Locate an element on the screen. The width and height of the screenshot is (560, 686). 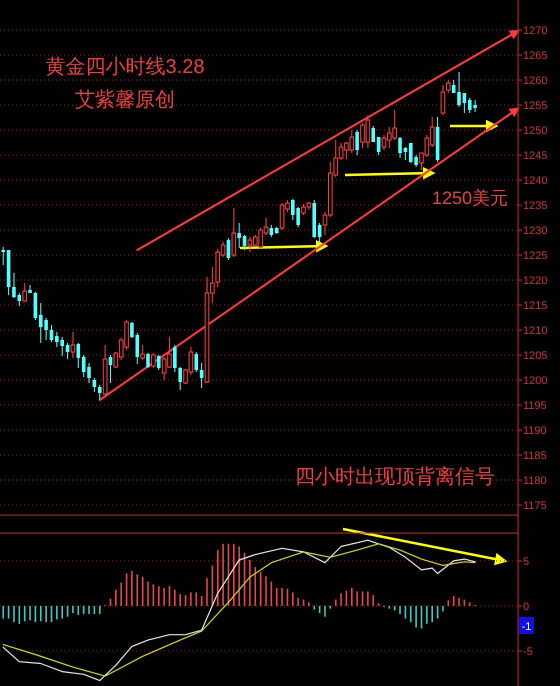
y-tick-label: 1210 is located at coordinates (535, 331).